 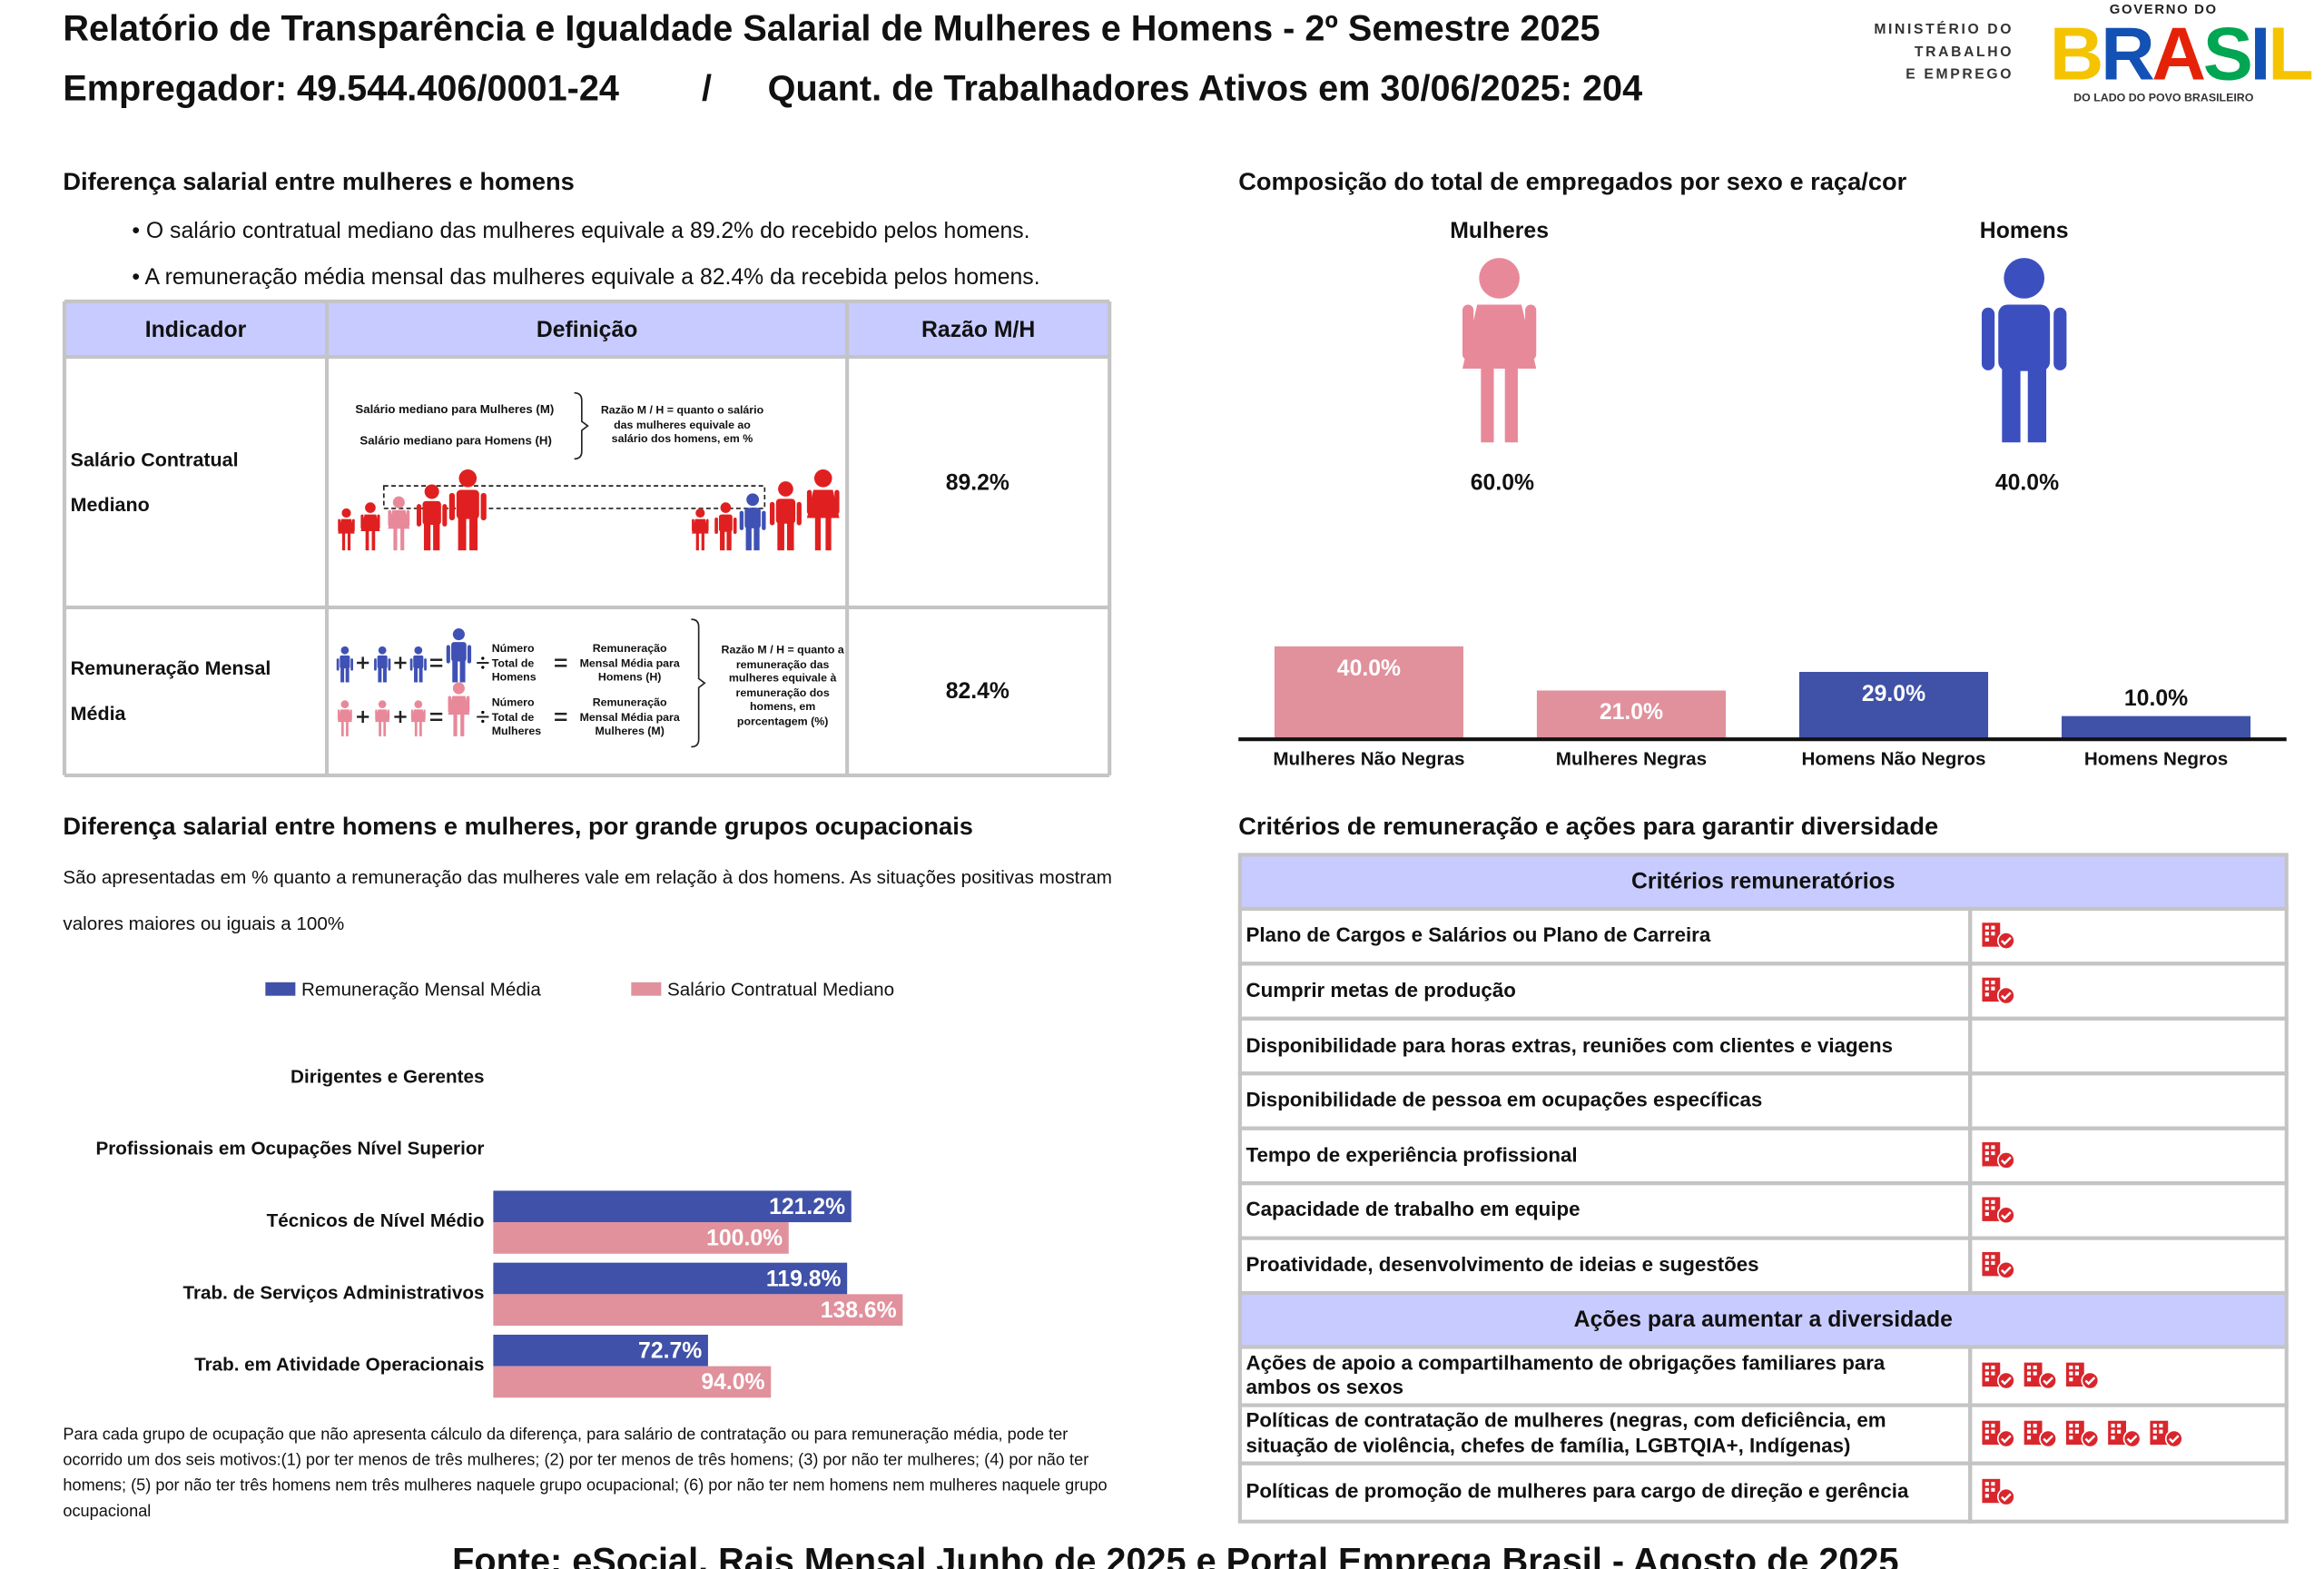 What do you see at coordinates (2163, 97) in the screenshot?
I see `gov-tagline: DO LADO DO POVO BRASILEIRO` at bounding box center [2163, 97].